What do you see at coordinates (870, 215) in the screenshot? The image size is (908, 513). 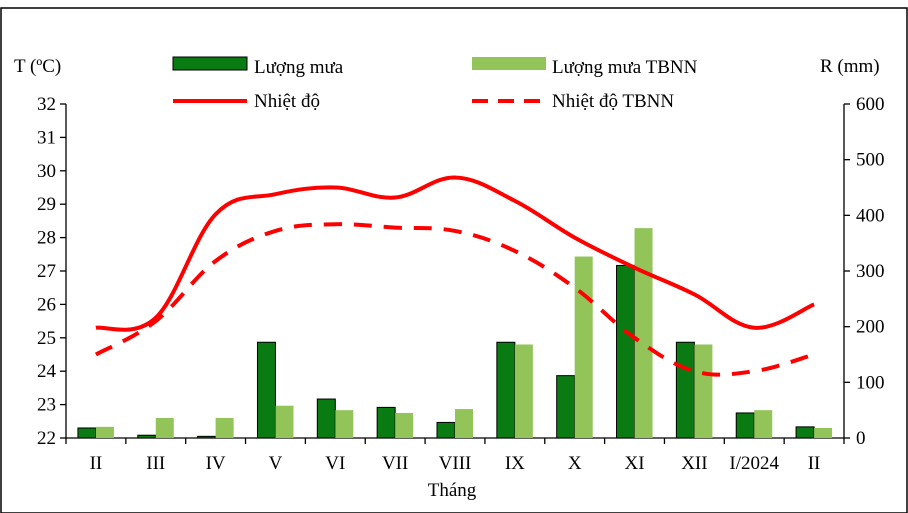 I see `y-right-tick-label: 400` at bounding box center [870, 215].